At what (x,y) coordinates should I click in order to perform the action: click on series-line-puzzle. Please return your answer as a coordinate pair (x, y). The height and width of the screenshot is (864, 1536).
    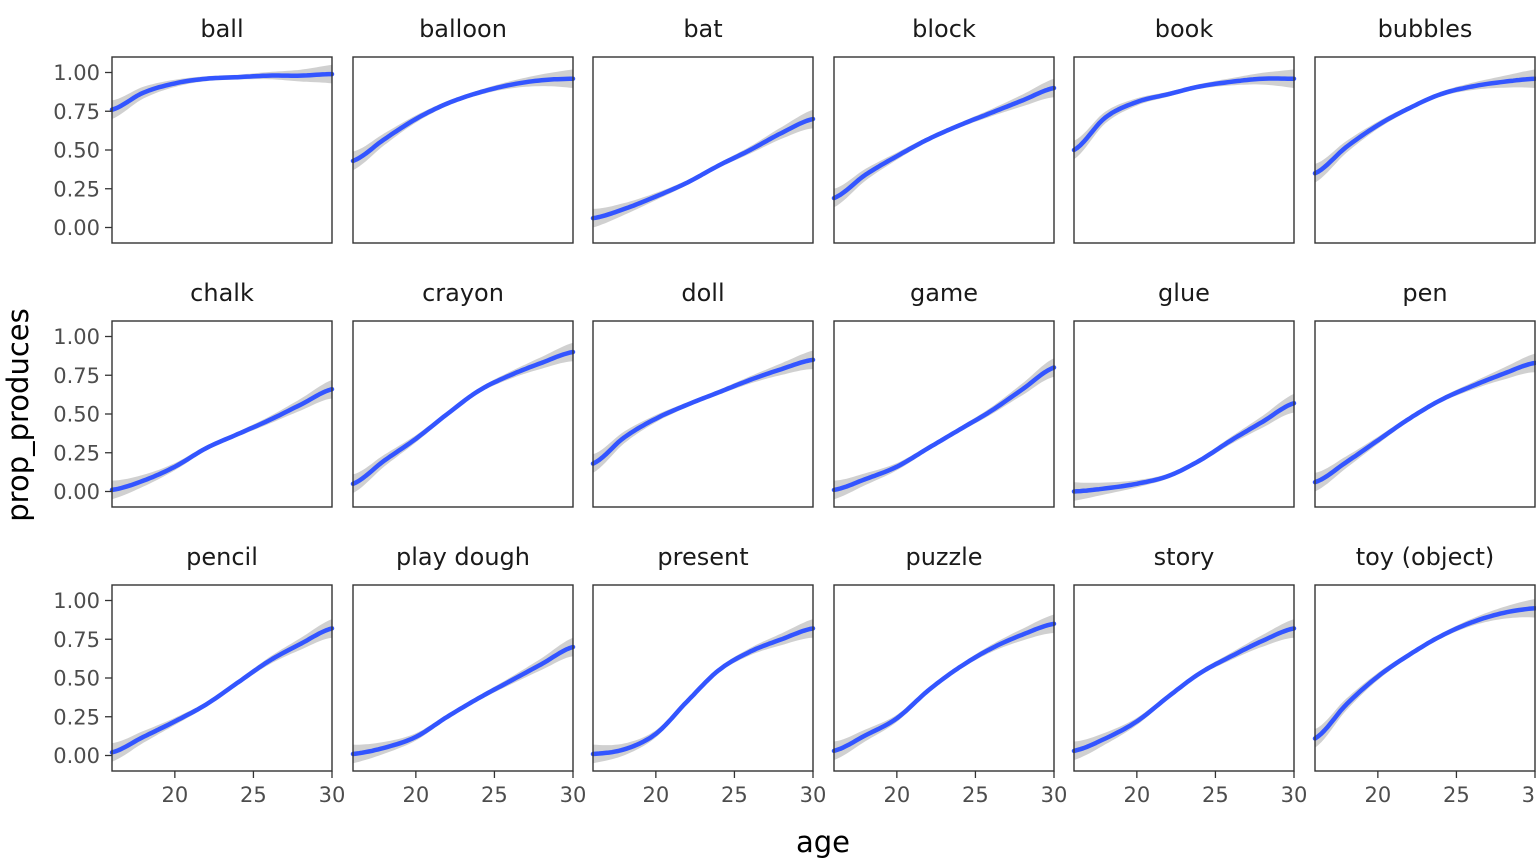
    Looking at the image, I should click on (944, 687).